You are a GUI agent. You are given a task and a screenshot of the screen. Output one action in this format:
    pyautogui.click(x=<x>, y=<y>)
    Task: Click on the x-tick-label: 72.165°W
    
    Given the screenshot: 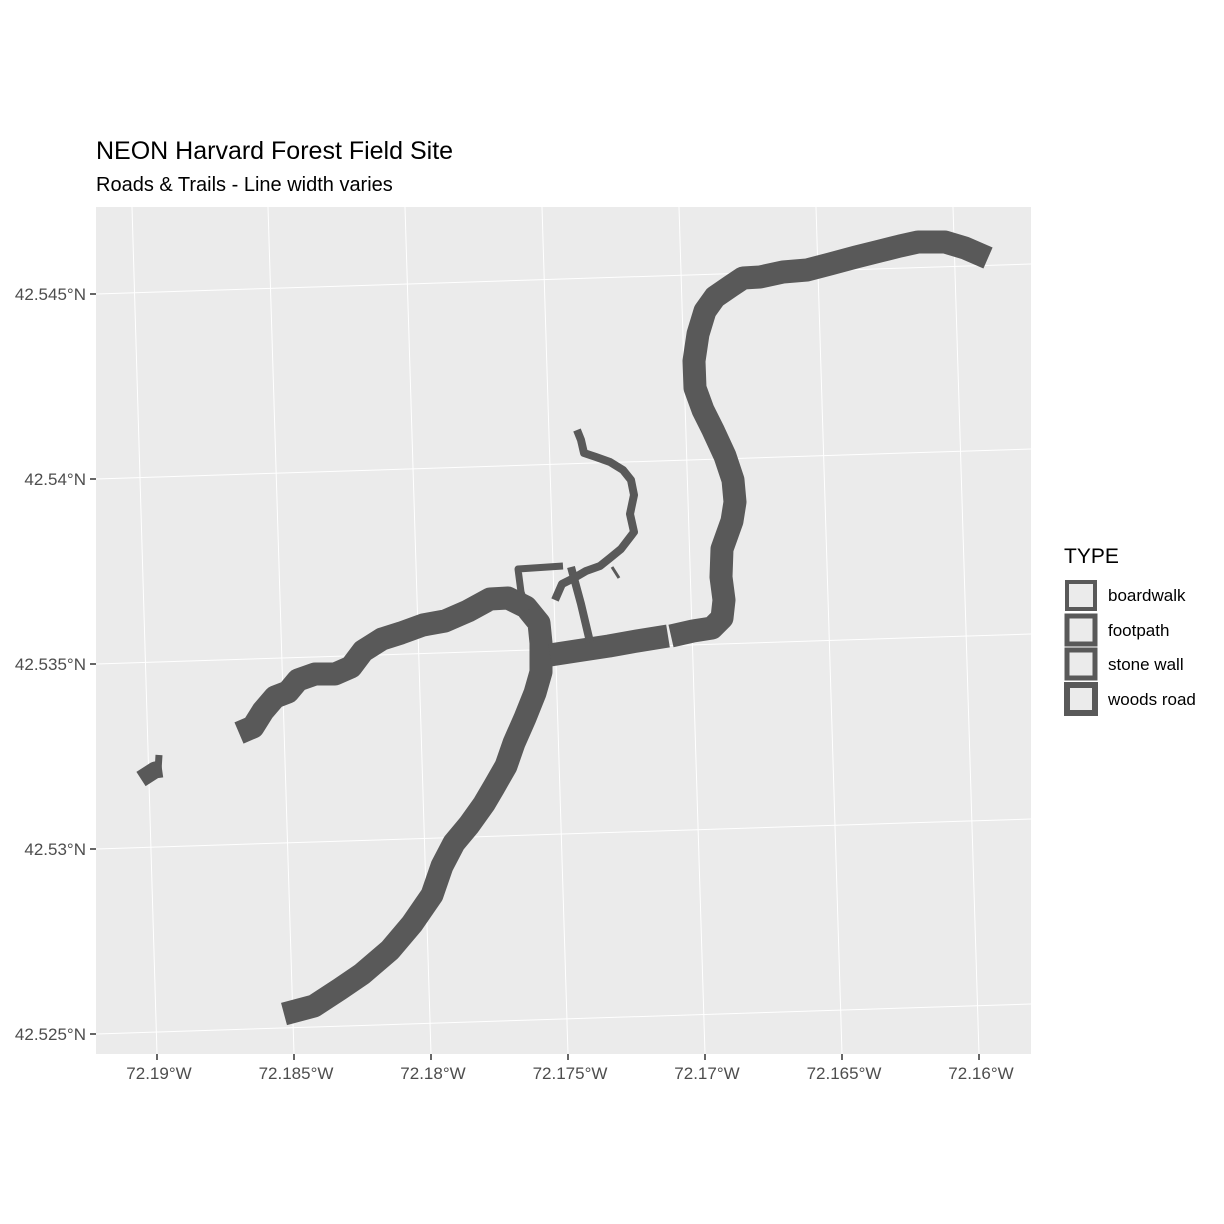 What is the action you would take?
    pyautogui.click(x=844, y=1073)
    